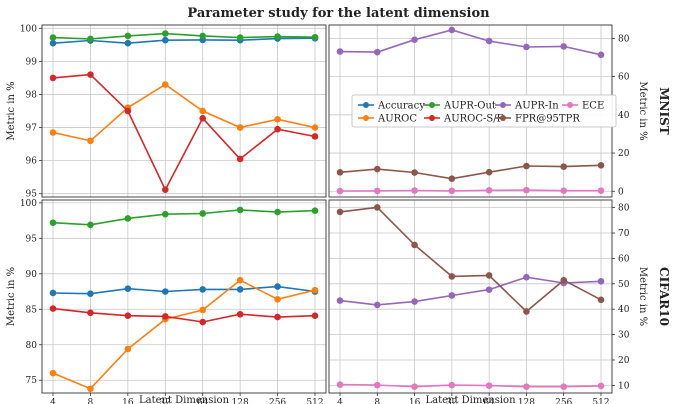  I want to click on y-tick-label: 95, so click(32, 195).